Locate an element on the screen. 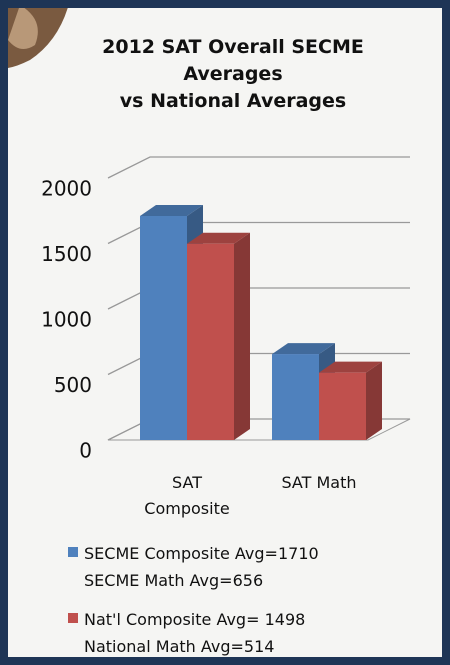 This screenshot has width=450, height=665. grid-line is located at coordinates (258, 167).